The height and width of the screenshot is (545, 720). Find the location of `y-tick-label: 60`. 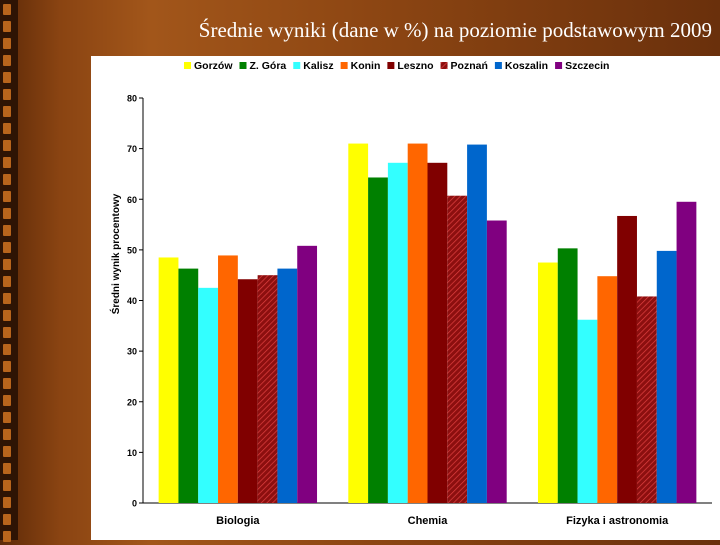

y-tick-label: 60 is located at coordinates (132, 200).